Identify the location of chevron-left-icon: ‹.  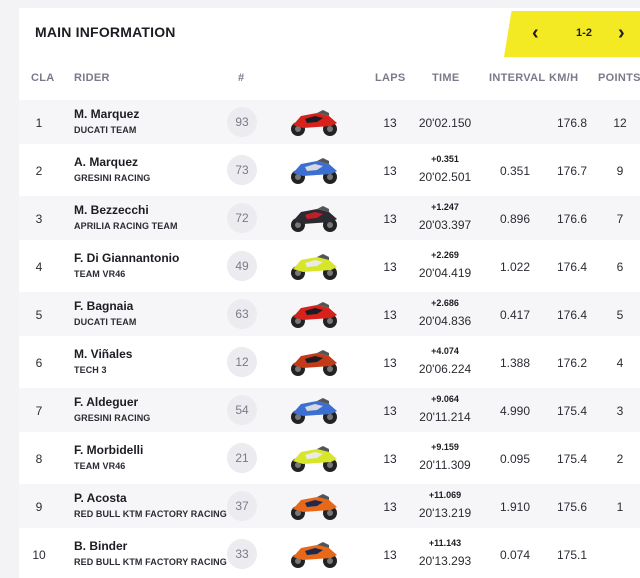
(535, 33).